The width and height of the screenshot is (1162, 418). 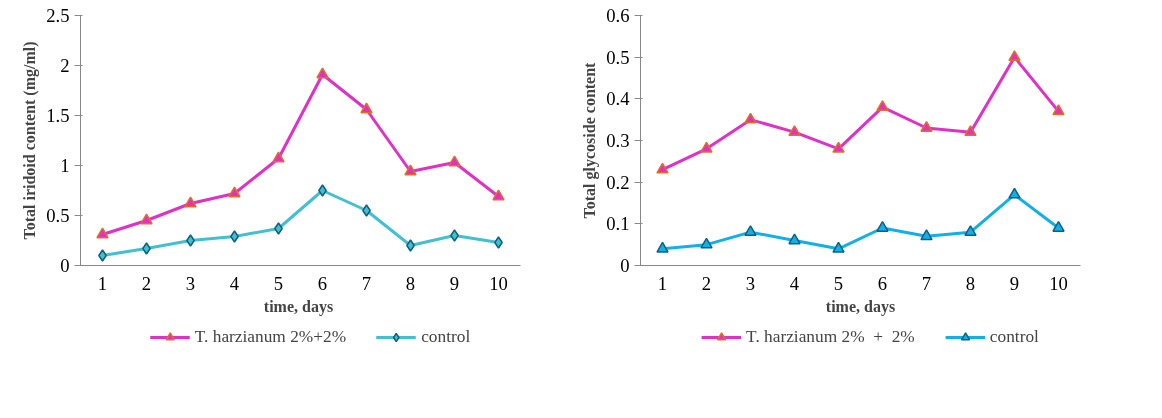 What do you see at coordinates (270, 337) in the screenshot?
I see `legend-label: T. harzianum 2%+2%` at bounding box center [270, 337].